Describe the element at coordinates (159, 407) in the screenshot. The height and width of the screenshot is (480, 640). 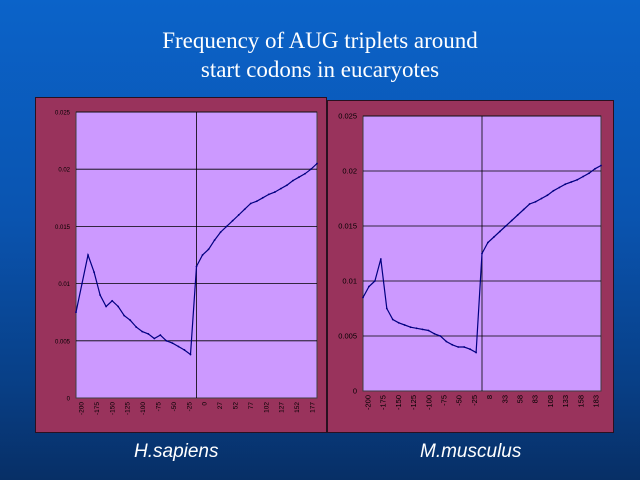
I see `x-tick-label: -75` at that location.